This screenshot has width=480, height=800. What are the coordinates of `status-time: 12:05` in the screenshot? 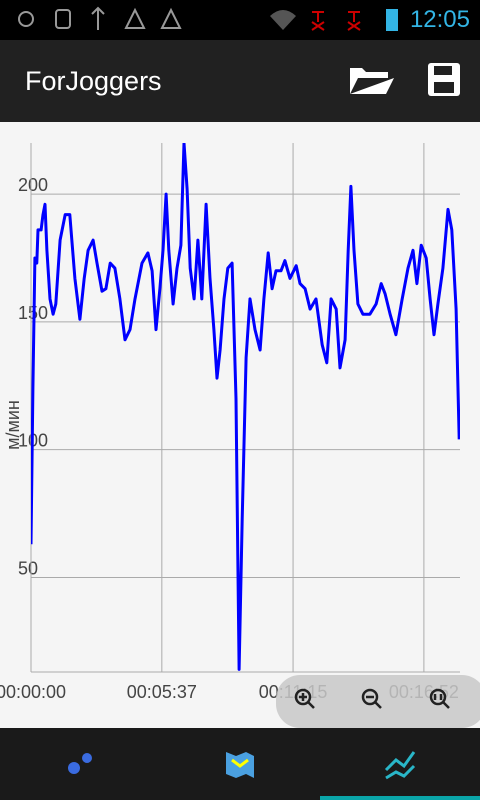 It's located at (440, 19).